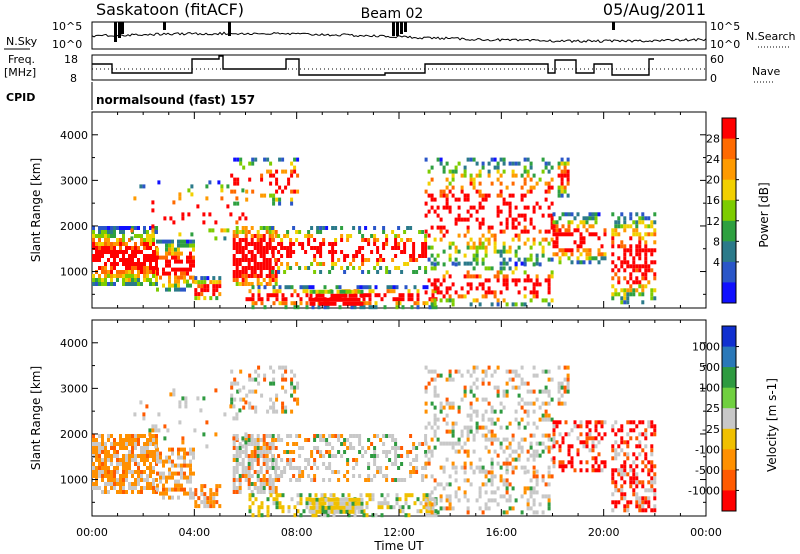 The image size is (800, 554). What do you see at coordinates (729, 480) in the screenshot?
I see `colorbar-segment` at bounding box center [729, 480].